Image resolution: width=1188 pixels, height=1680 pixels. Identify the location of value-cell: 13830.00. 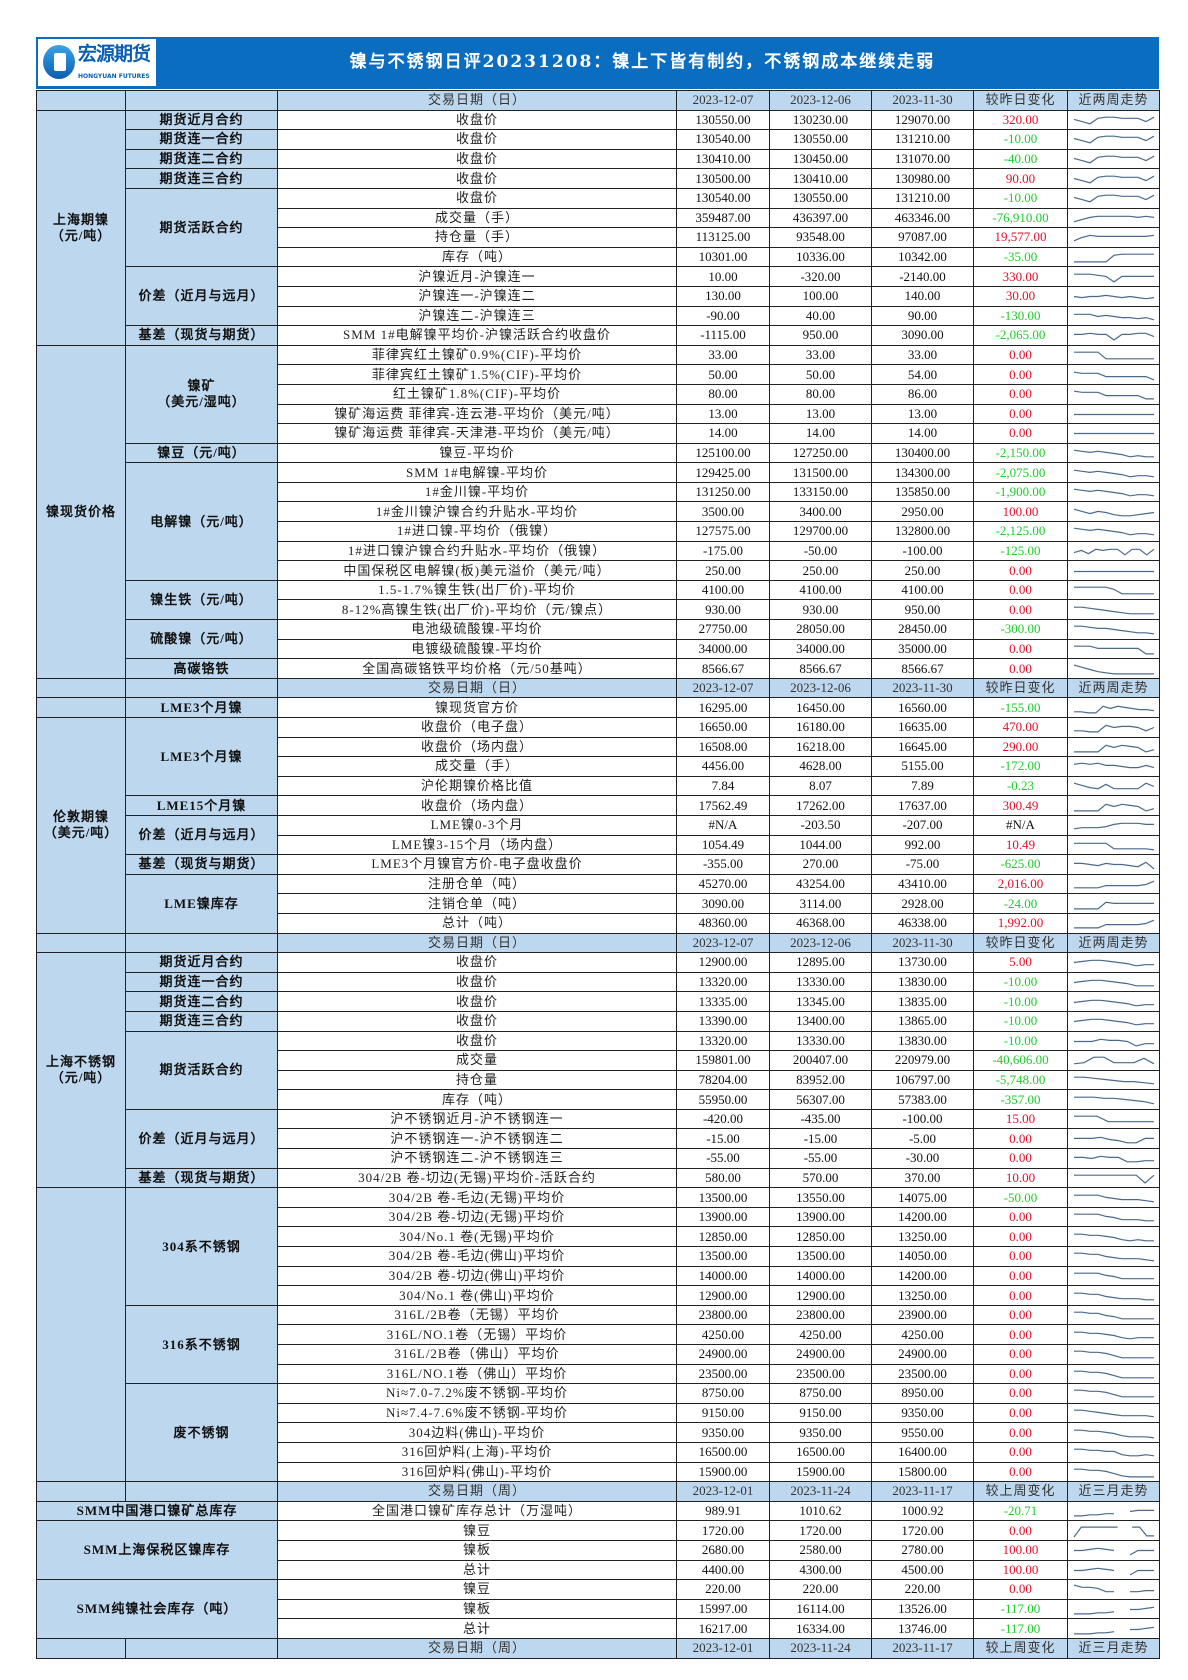
(922, 982).